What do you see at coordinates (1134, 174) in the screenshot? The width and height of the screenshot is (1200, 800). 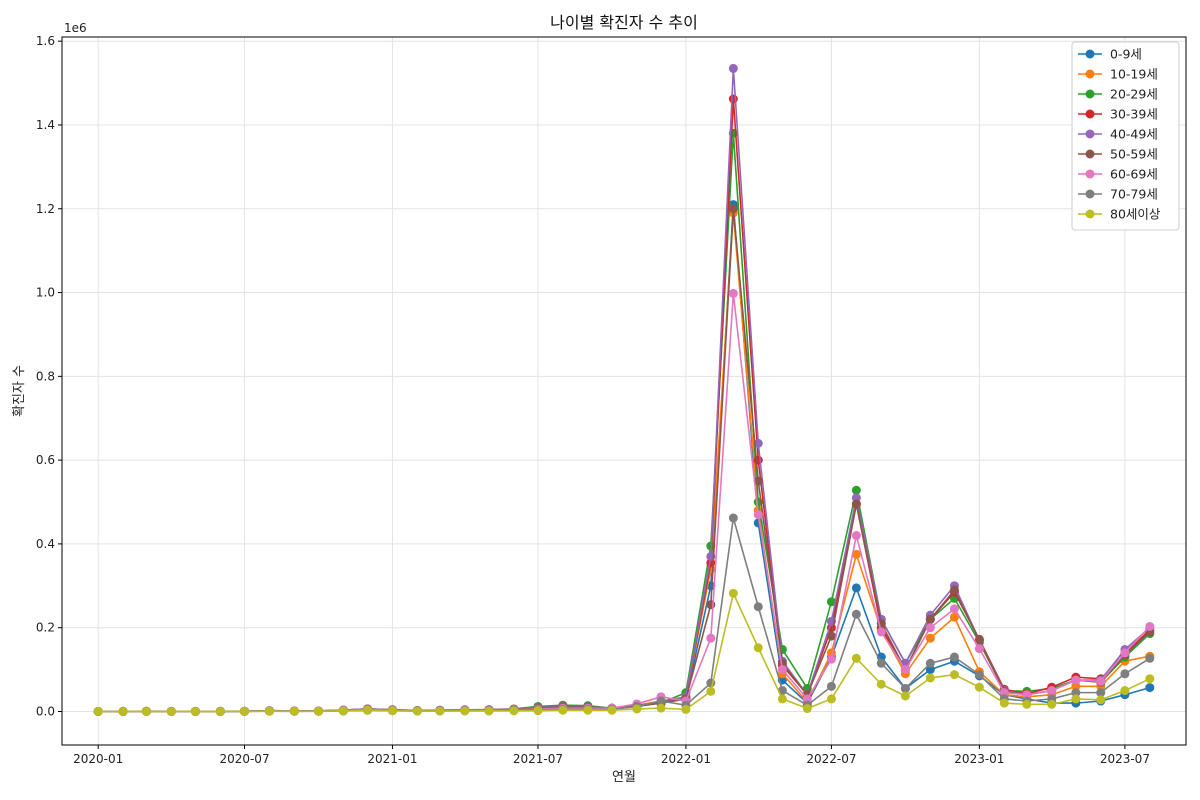 I see `legend-label: 60-69세` at bounding box center [1134, 174].